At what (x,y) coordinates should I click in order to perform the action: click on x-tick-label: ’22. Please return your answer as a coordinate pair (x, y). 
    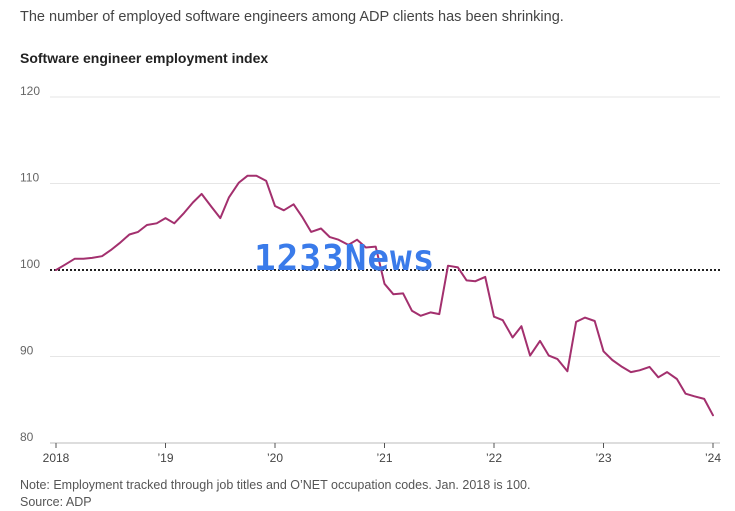
    Looking at the image, I should click on (494, 458).